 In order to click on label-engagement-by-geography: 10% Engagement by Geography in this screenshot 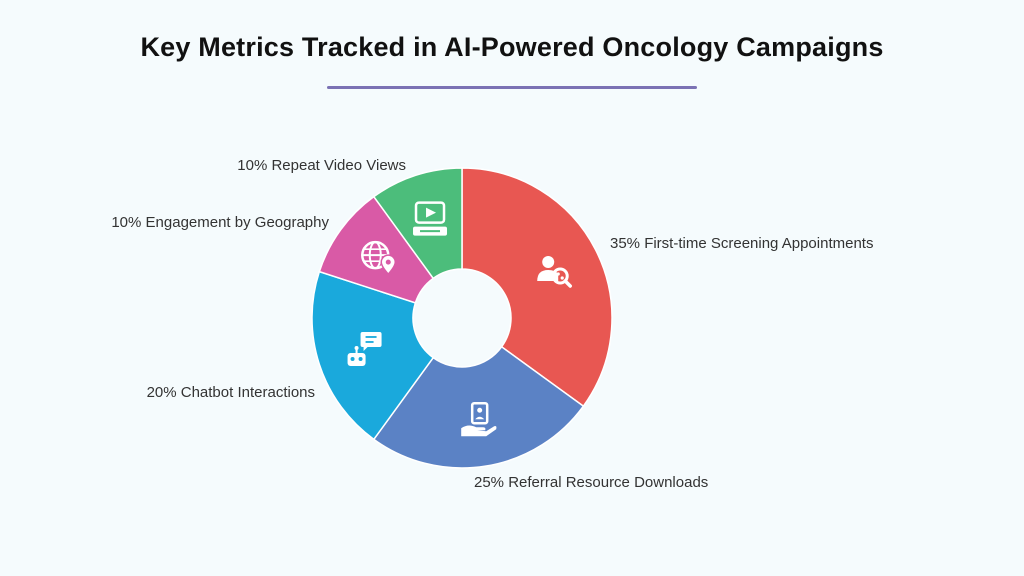, I will do `click(220, 222)`.